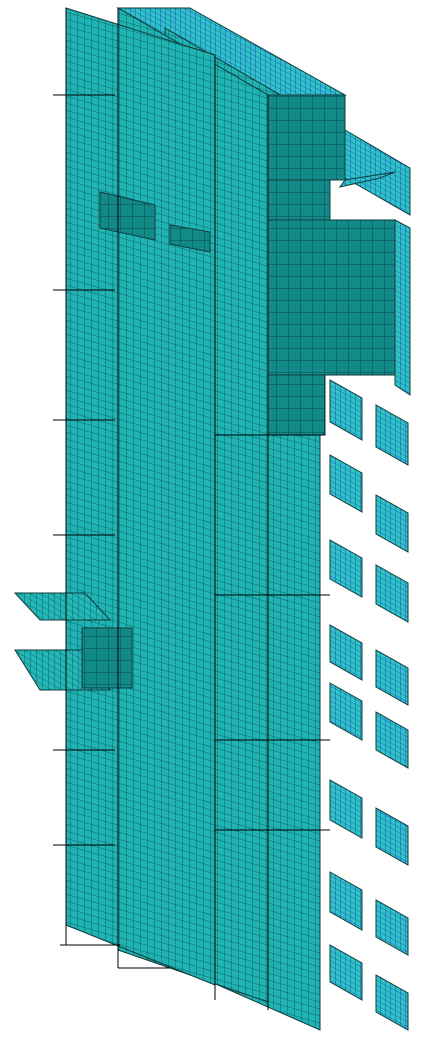 The image size is (424, 1038). Describe the element at coordinates (299, 200) in the screenshot. I see `box-neck` at that location.